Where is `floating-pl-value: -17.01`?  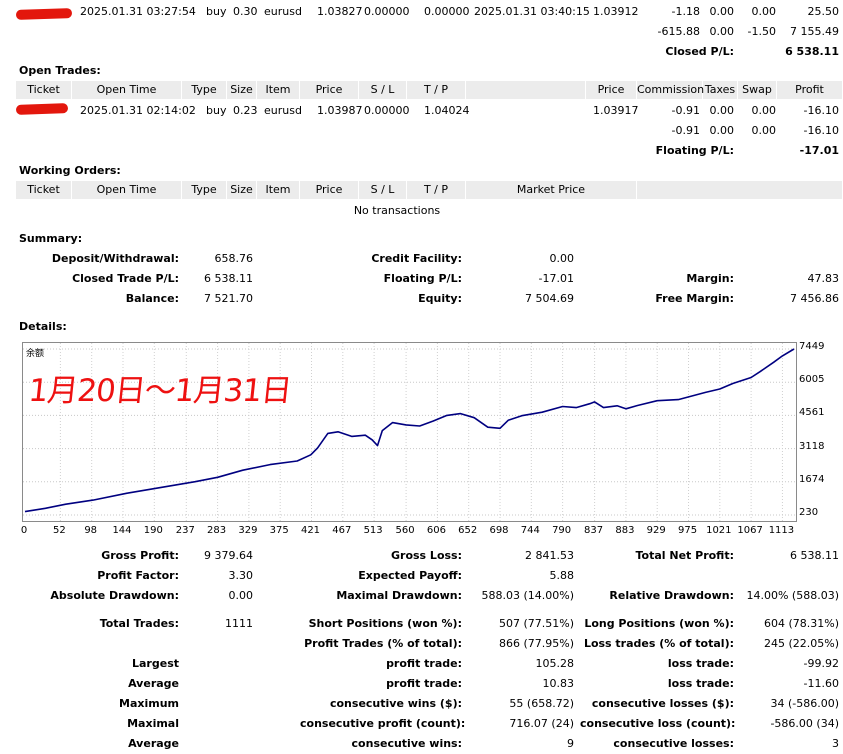
floating-pl-value: -17.01 is located at coordinates (819, 150).